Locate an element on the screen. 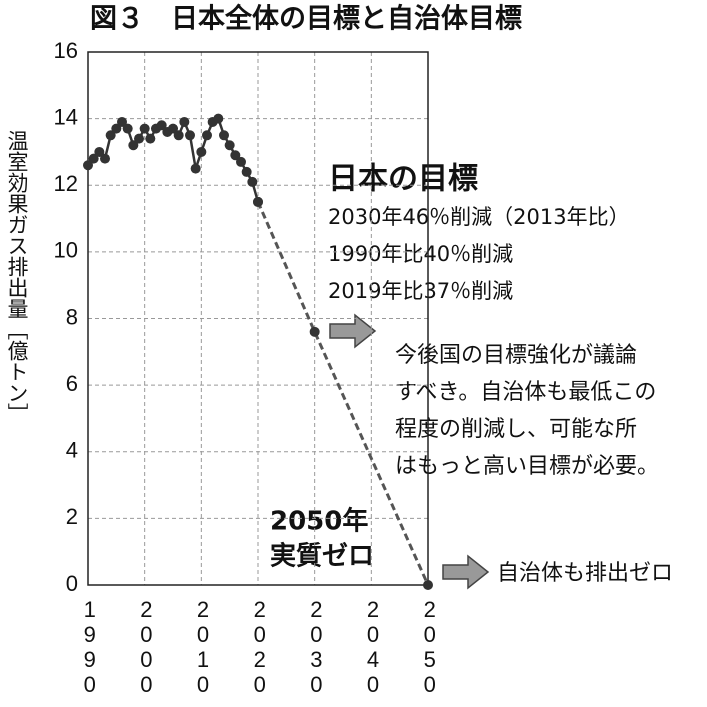 The height and width of the screenshot is (707, 707). series-line is located at coordinates (343, 393).